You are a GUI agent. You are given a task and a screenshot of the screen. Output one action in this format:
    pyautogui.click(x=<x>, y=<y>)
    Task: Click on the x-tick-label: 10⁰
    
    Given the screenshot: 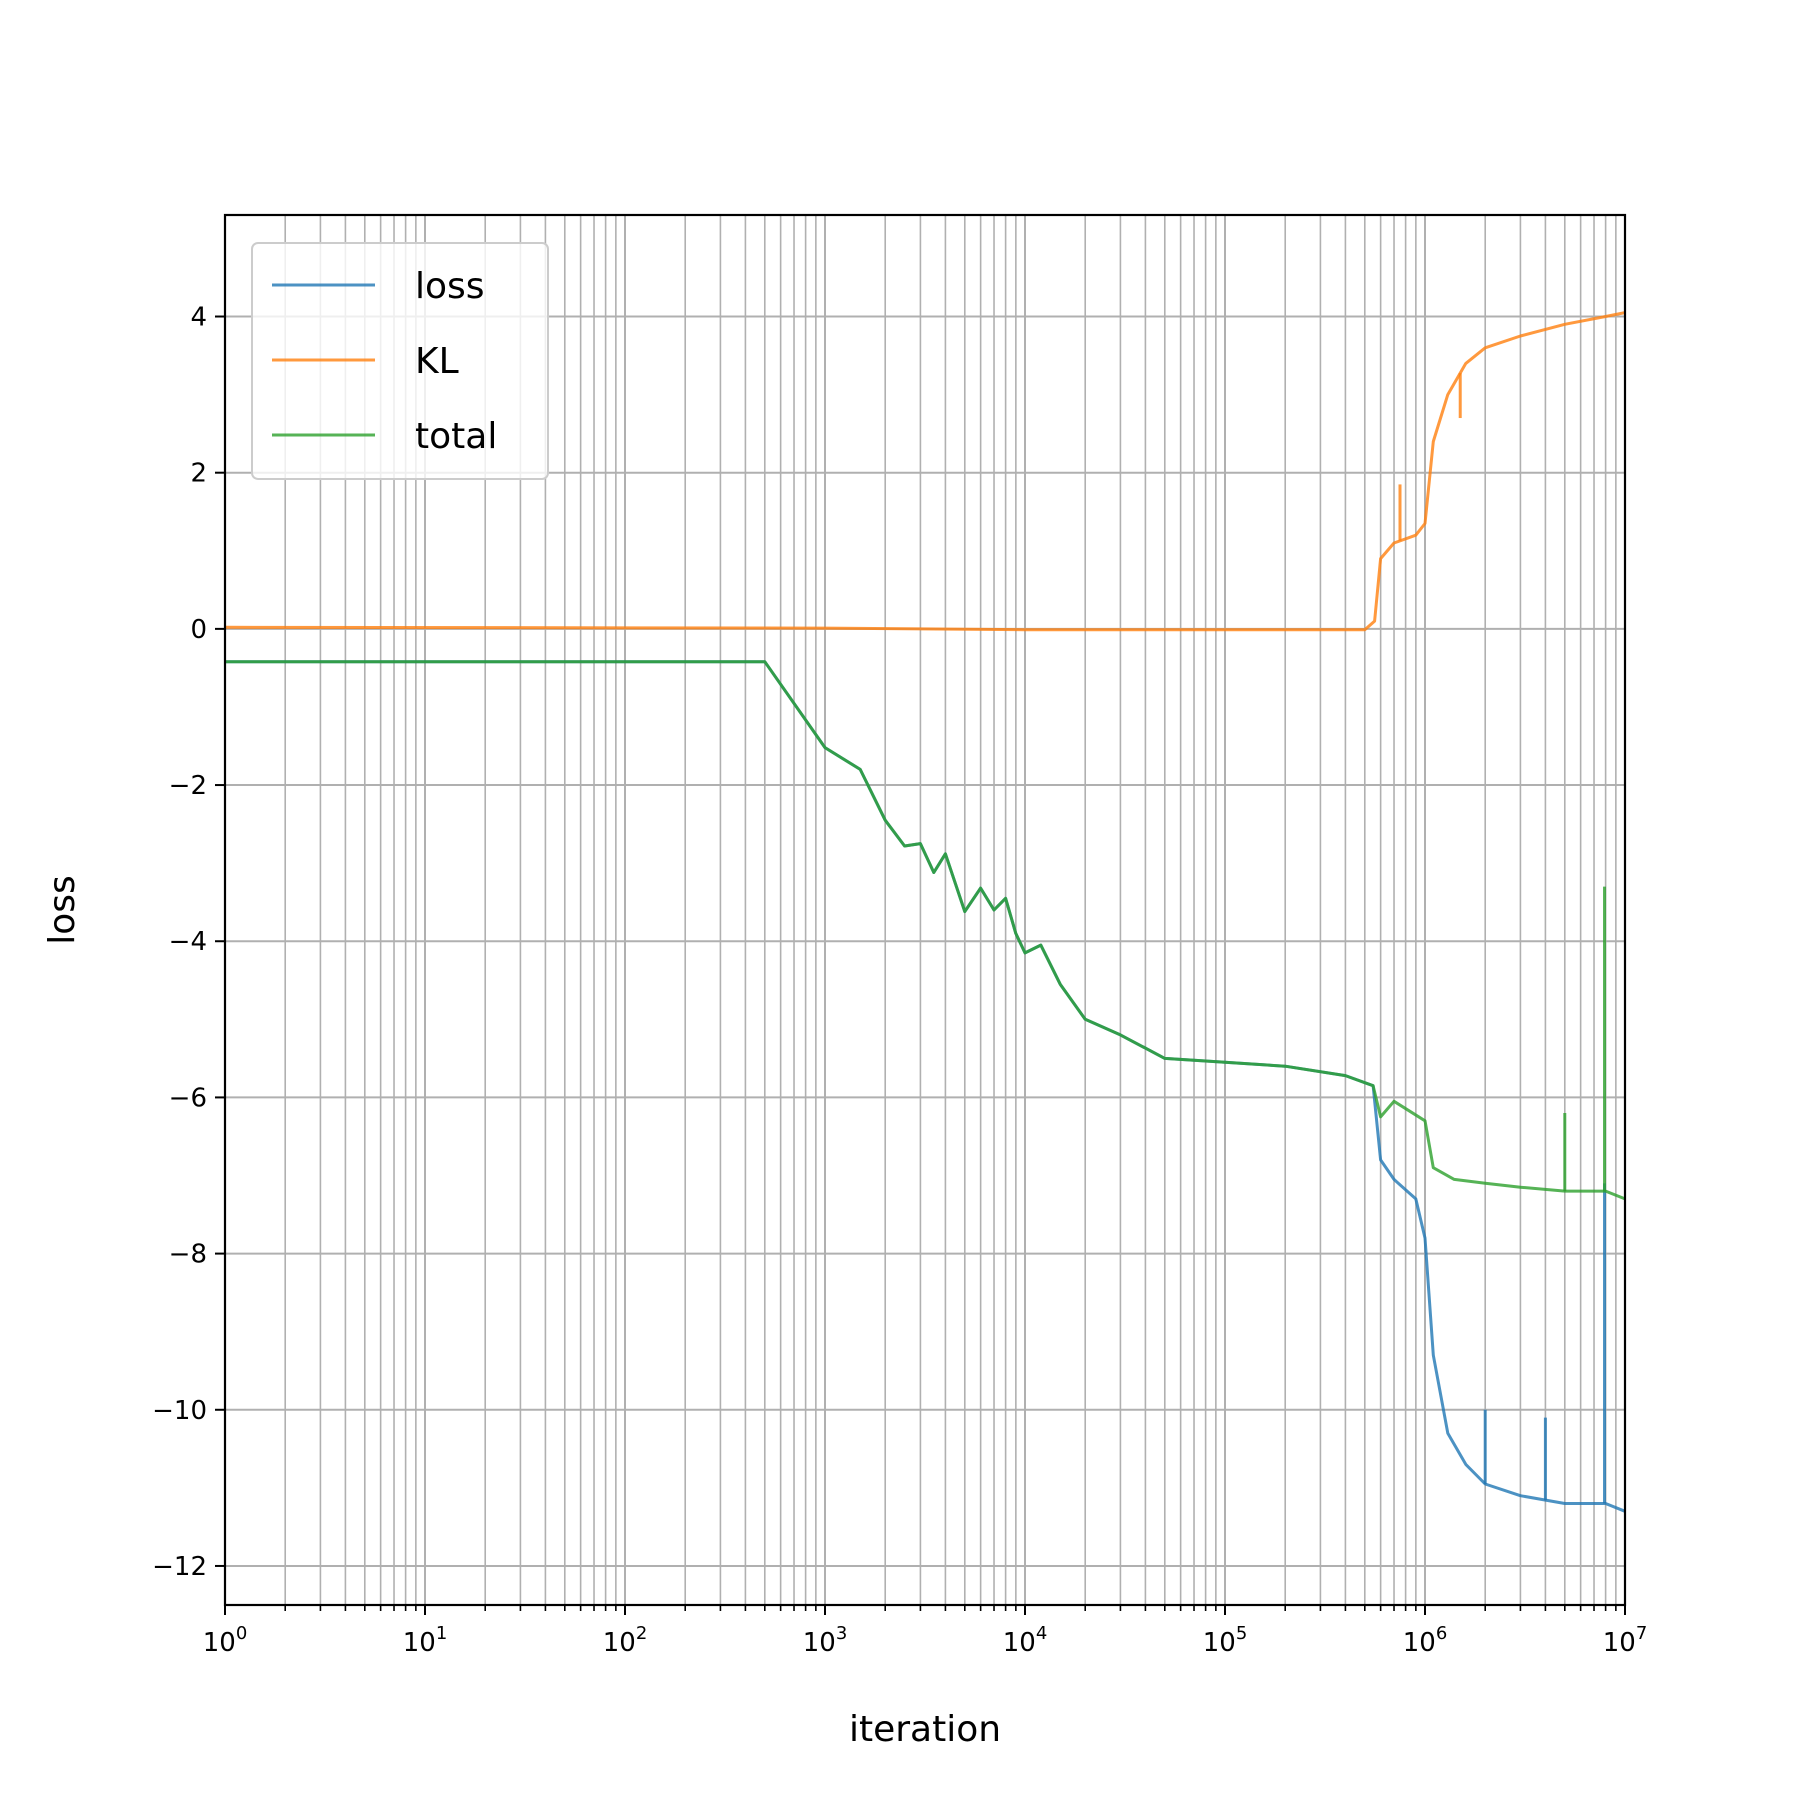 What is the action you would take?
    pyautogui.click(x=225, y=1640)
    